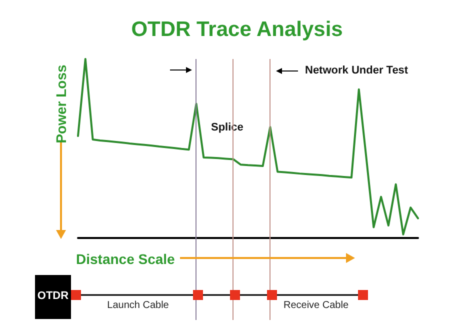  What do you see at coordinates (53, 296) in the screenshot?
I see `text: OTDR` at bounding box center [53, 296].